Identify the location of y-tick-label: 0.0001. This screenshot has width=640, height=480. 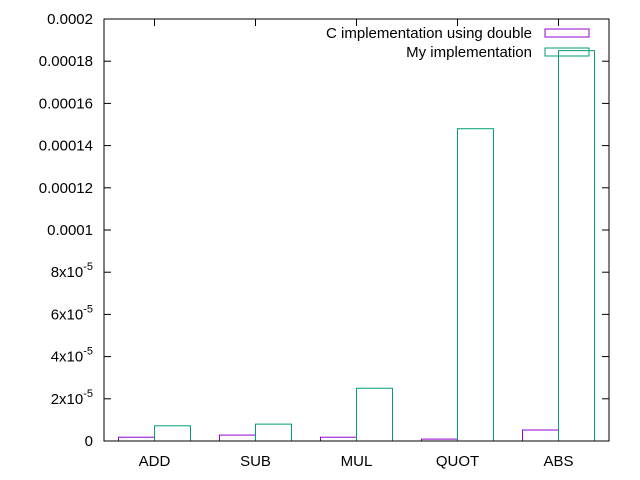
(70, 230).